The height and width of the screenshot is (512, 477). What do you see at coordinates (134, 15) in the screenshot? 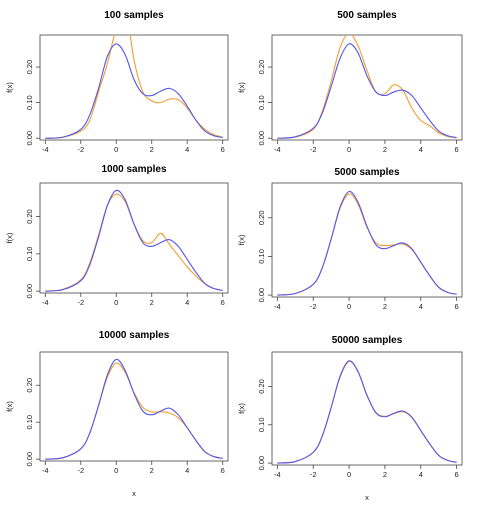
I see `panel-title: 100 samples` at bounding box center [134, 15].